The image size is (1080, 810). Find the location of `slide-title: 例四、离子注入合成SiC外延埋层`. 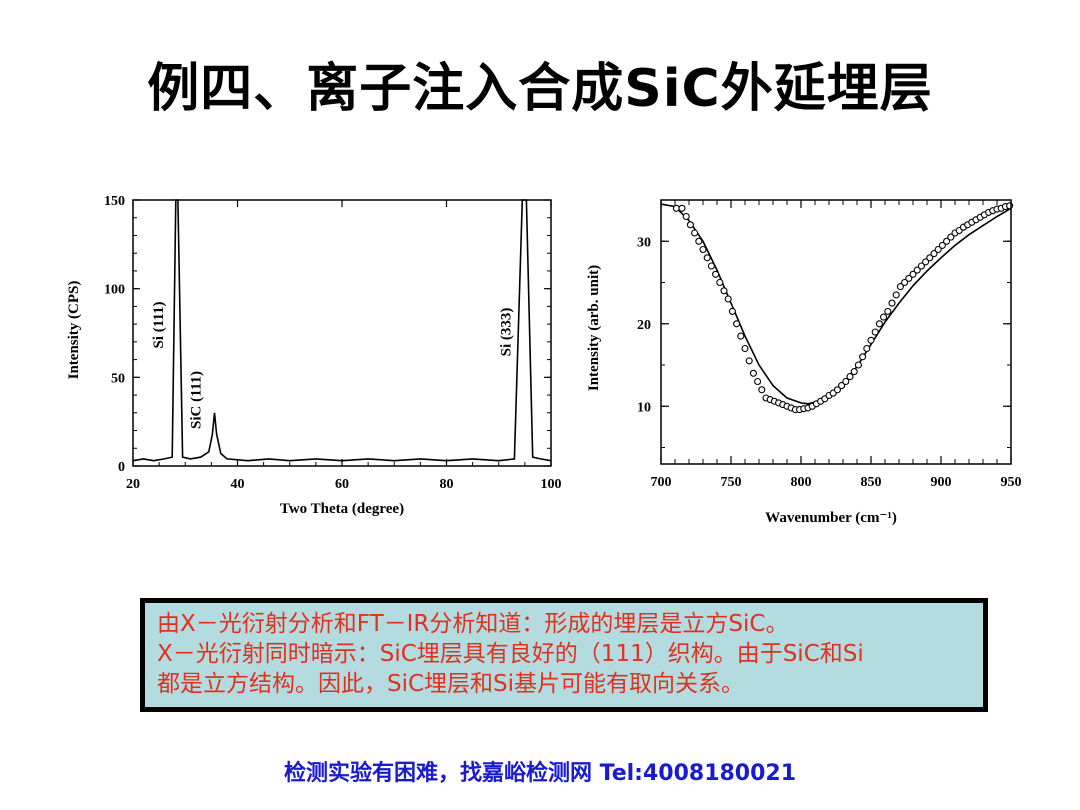

slide-title: 例四、离子注入合成SiC外延埋层 is located at coordinates (540, 89).